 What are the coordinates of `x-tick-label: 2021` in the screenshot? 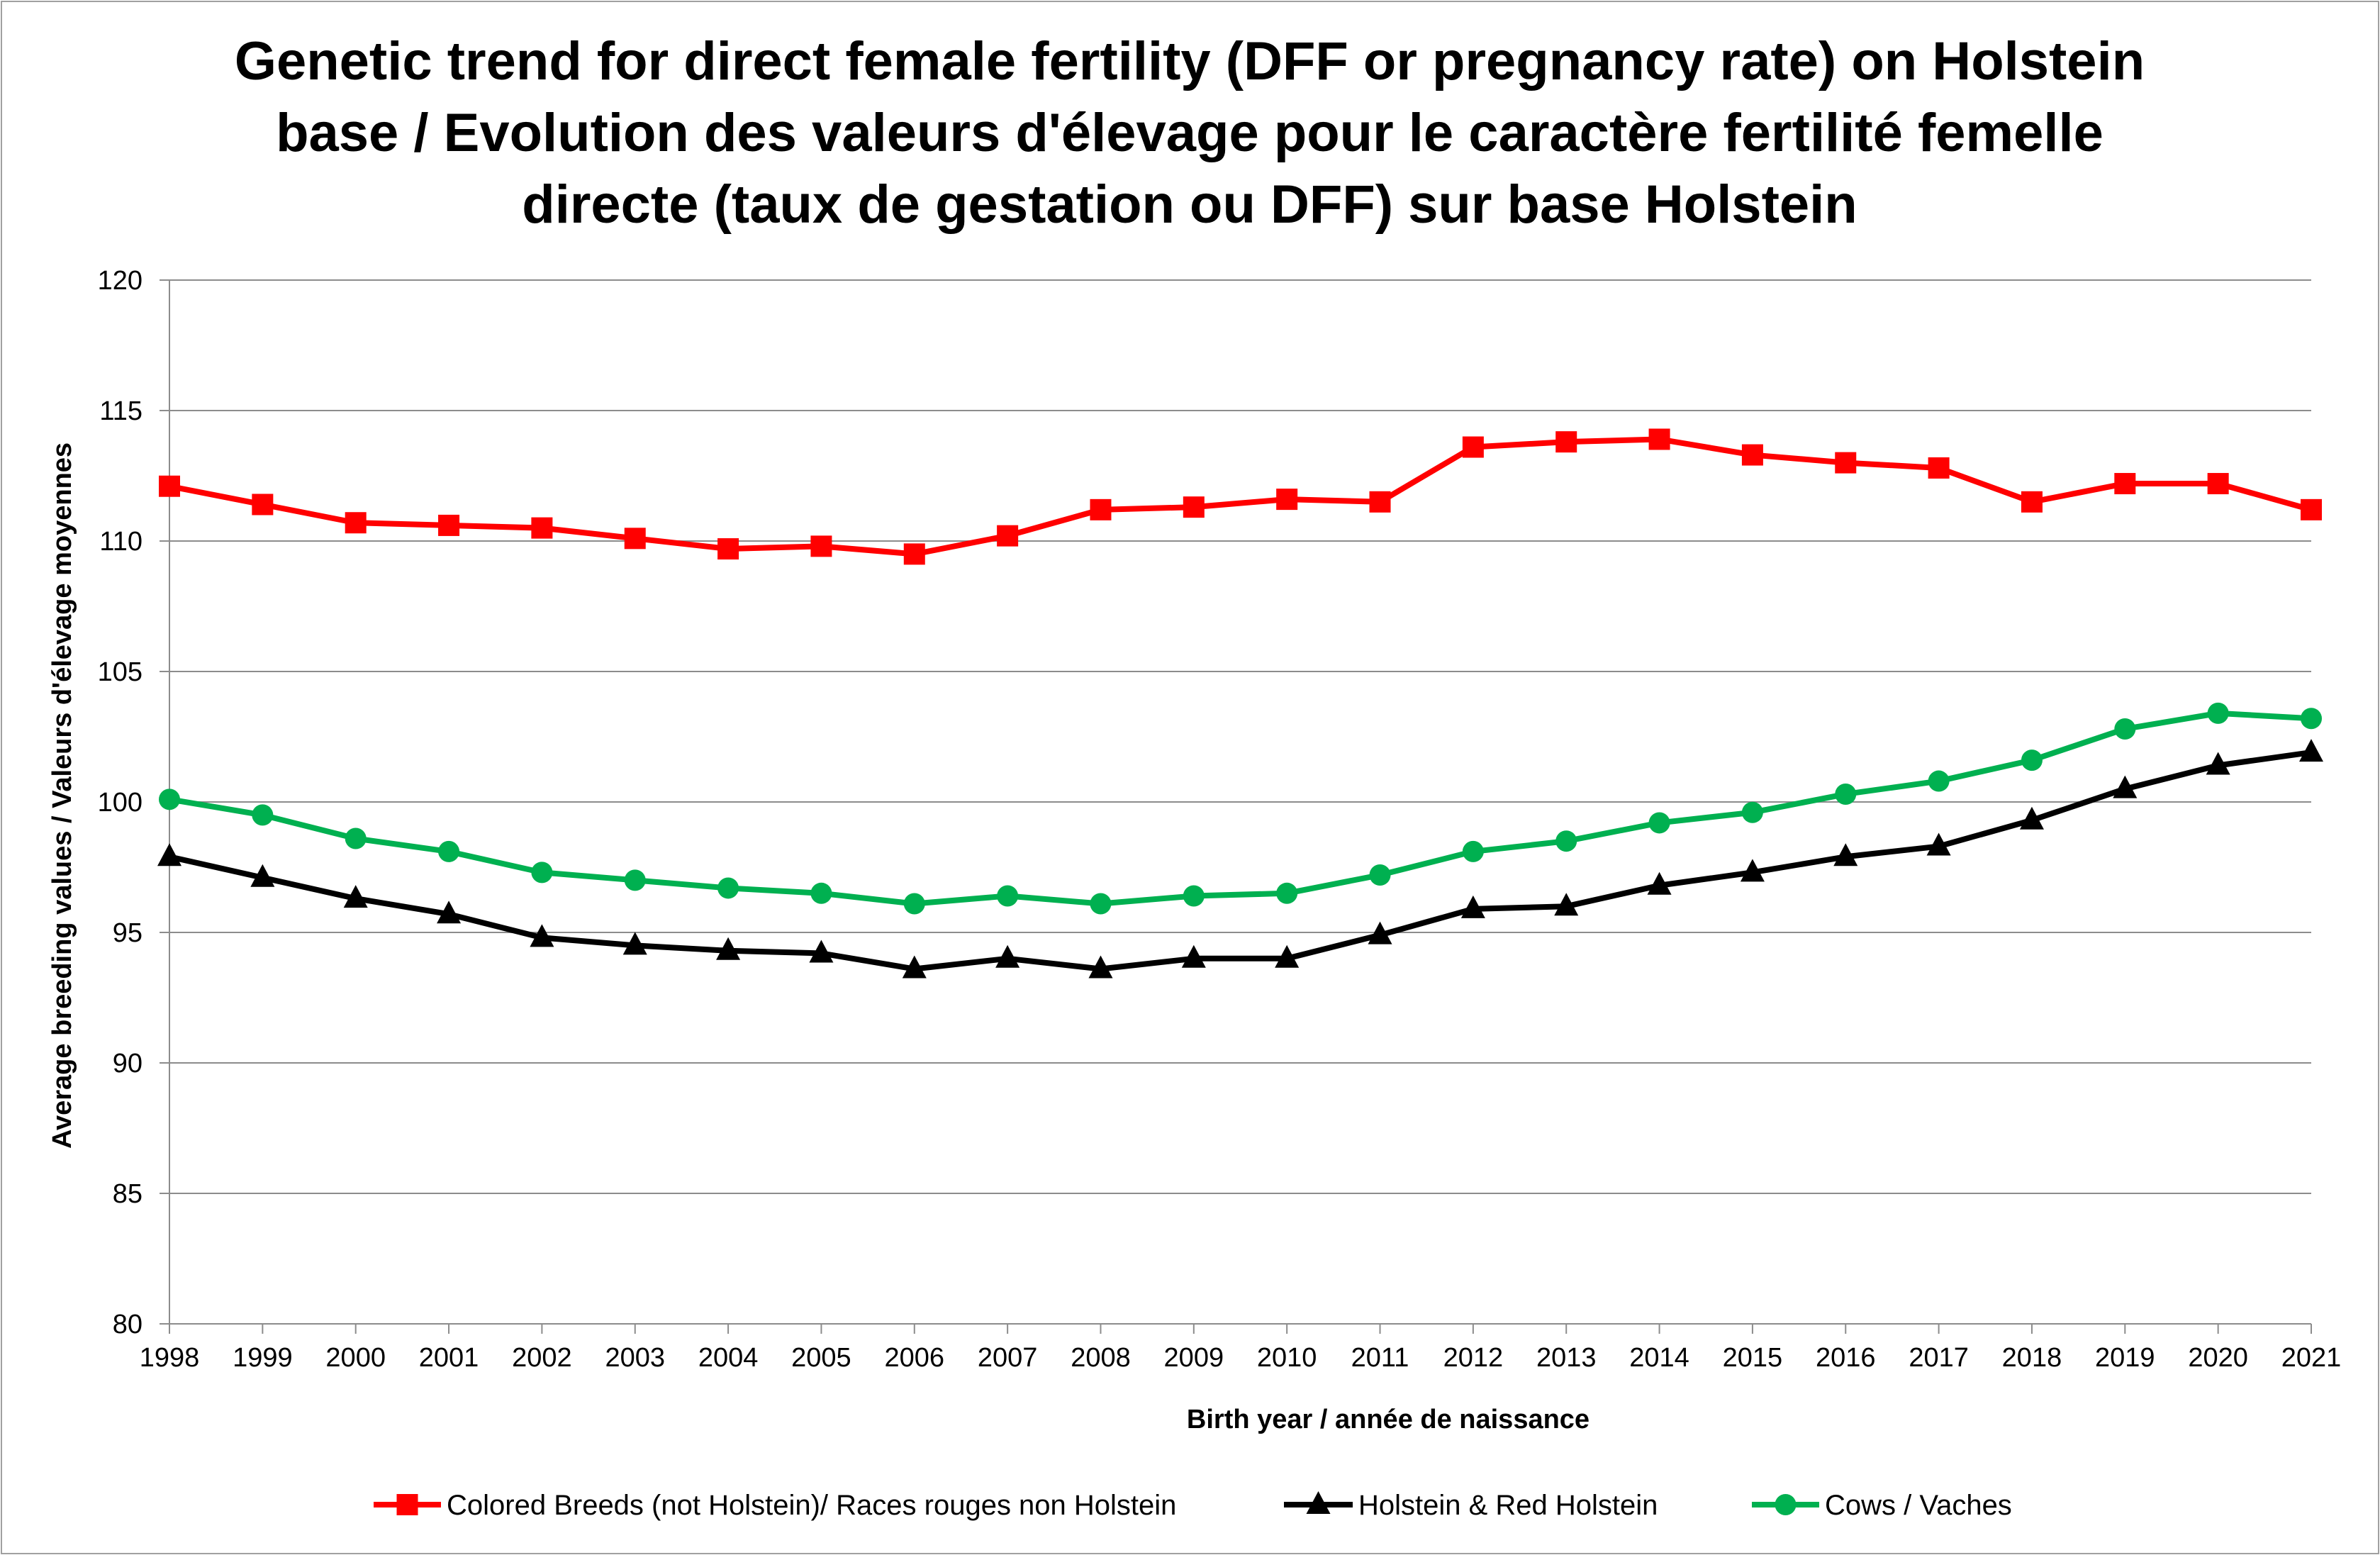 It's located at (2311, 1358).